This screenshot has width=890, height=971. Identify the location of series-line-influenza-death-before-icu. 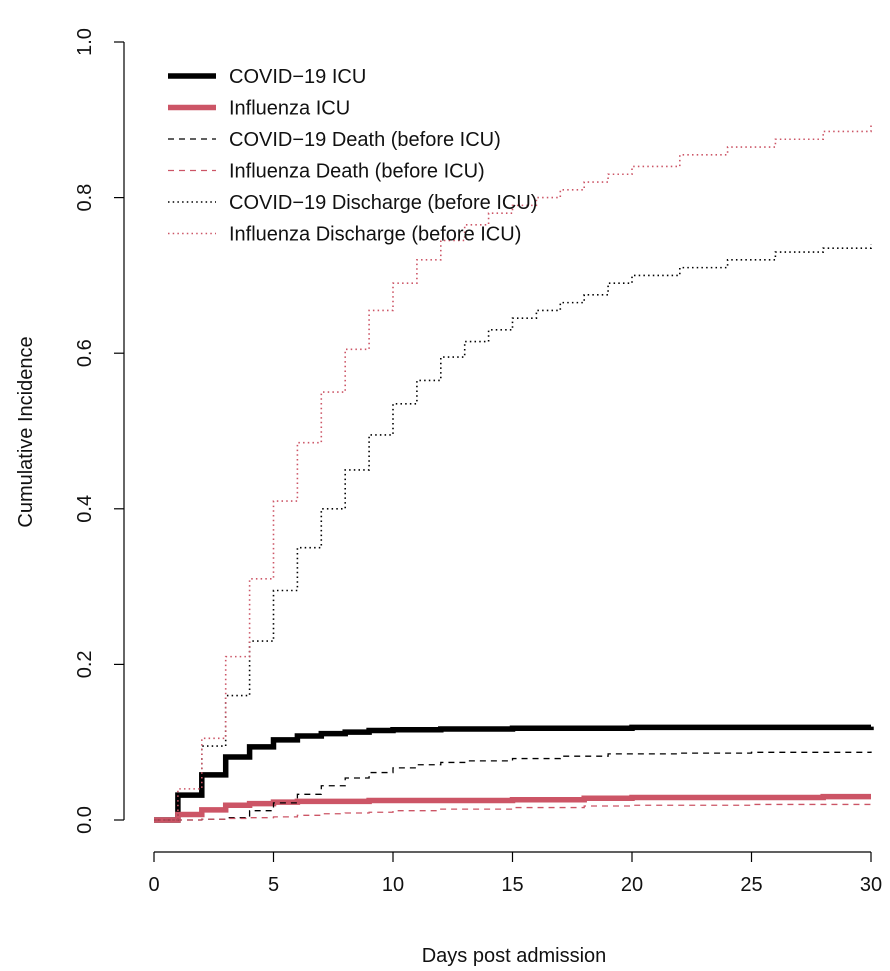
(513, 811).